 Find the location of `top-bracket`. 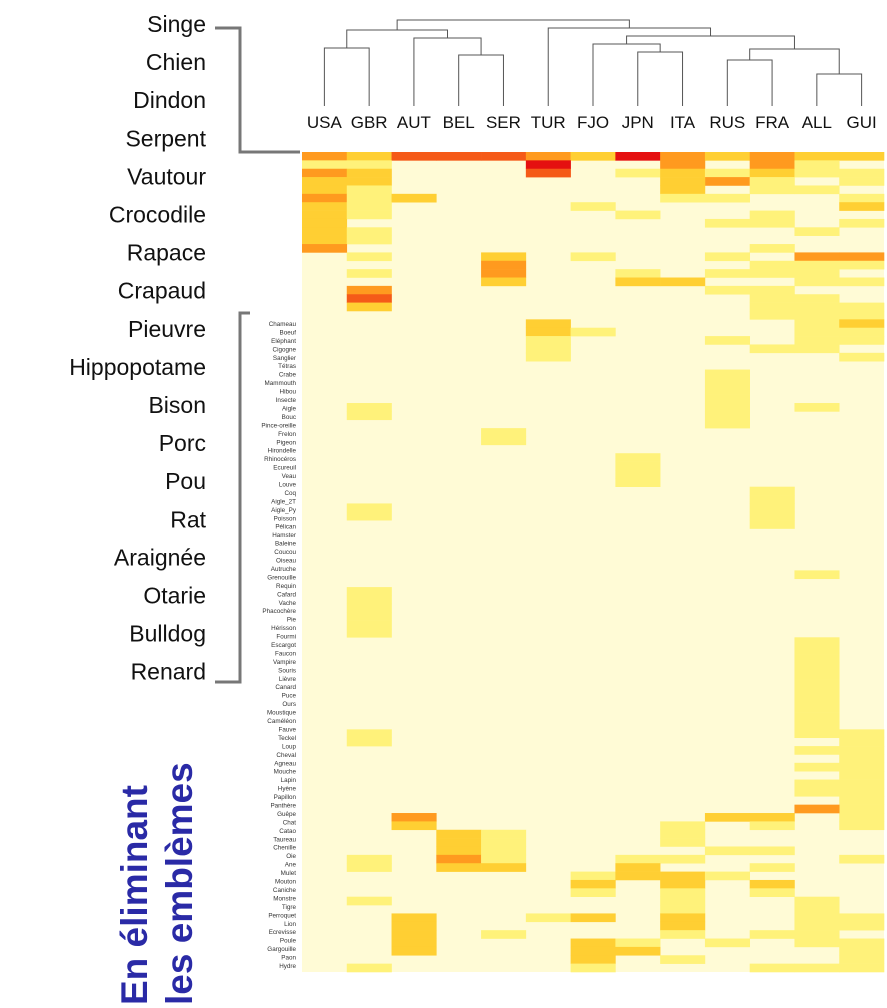

top-bracket is located at coordinates (257, 90).